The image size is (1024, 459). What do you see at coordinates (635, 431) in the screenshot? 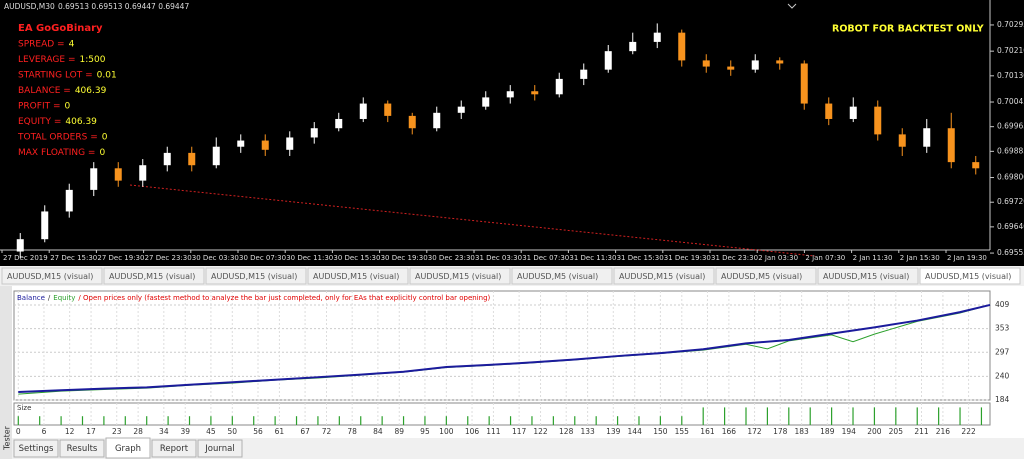
I see `x-tick-label: 144` at bounding box center [635, 431].